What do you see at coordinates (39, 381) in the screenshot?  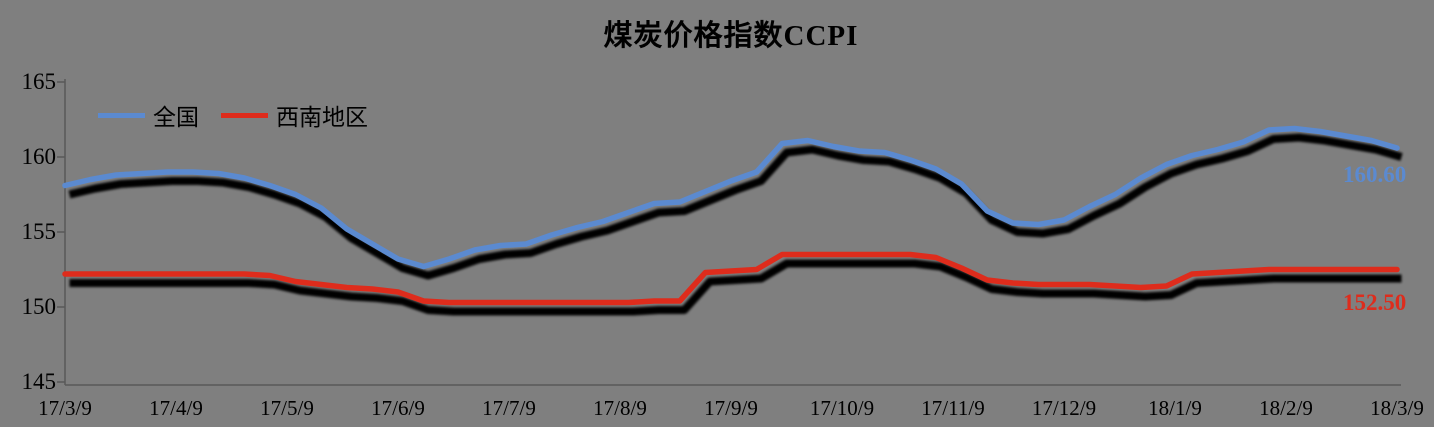 I see `y-tick-label: 145` at bounding box center [39, 381].